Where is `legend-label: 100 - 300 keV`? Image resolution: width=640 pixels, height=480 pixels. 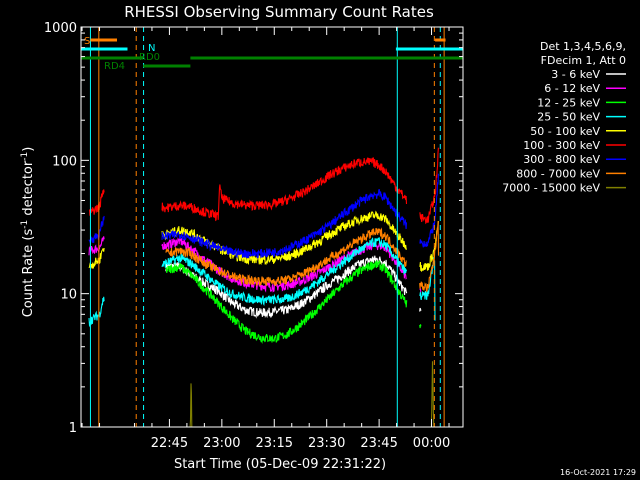
legend-label: 100 - 300 keV is located at coordinates (561, 145).